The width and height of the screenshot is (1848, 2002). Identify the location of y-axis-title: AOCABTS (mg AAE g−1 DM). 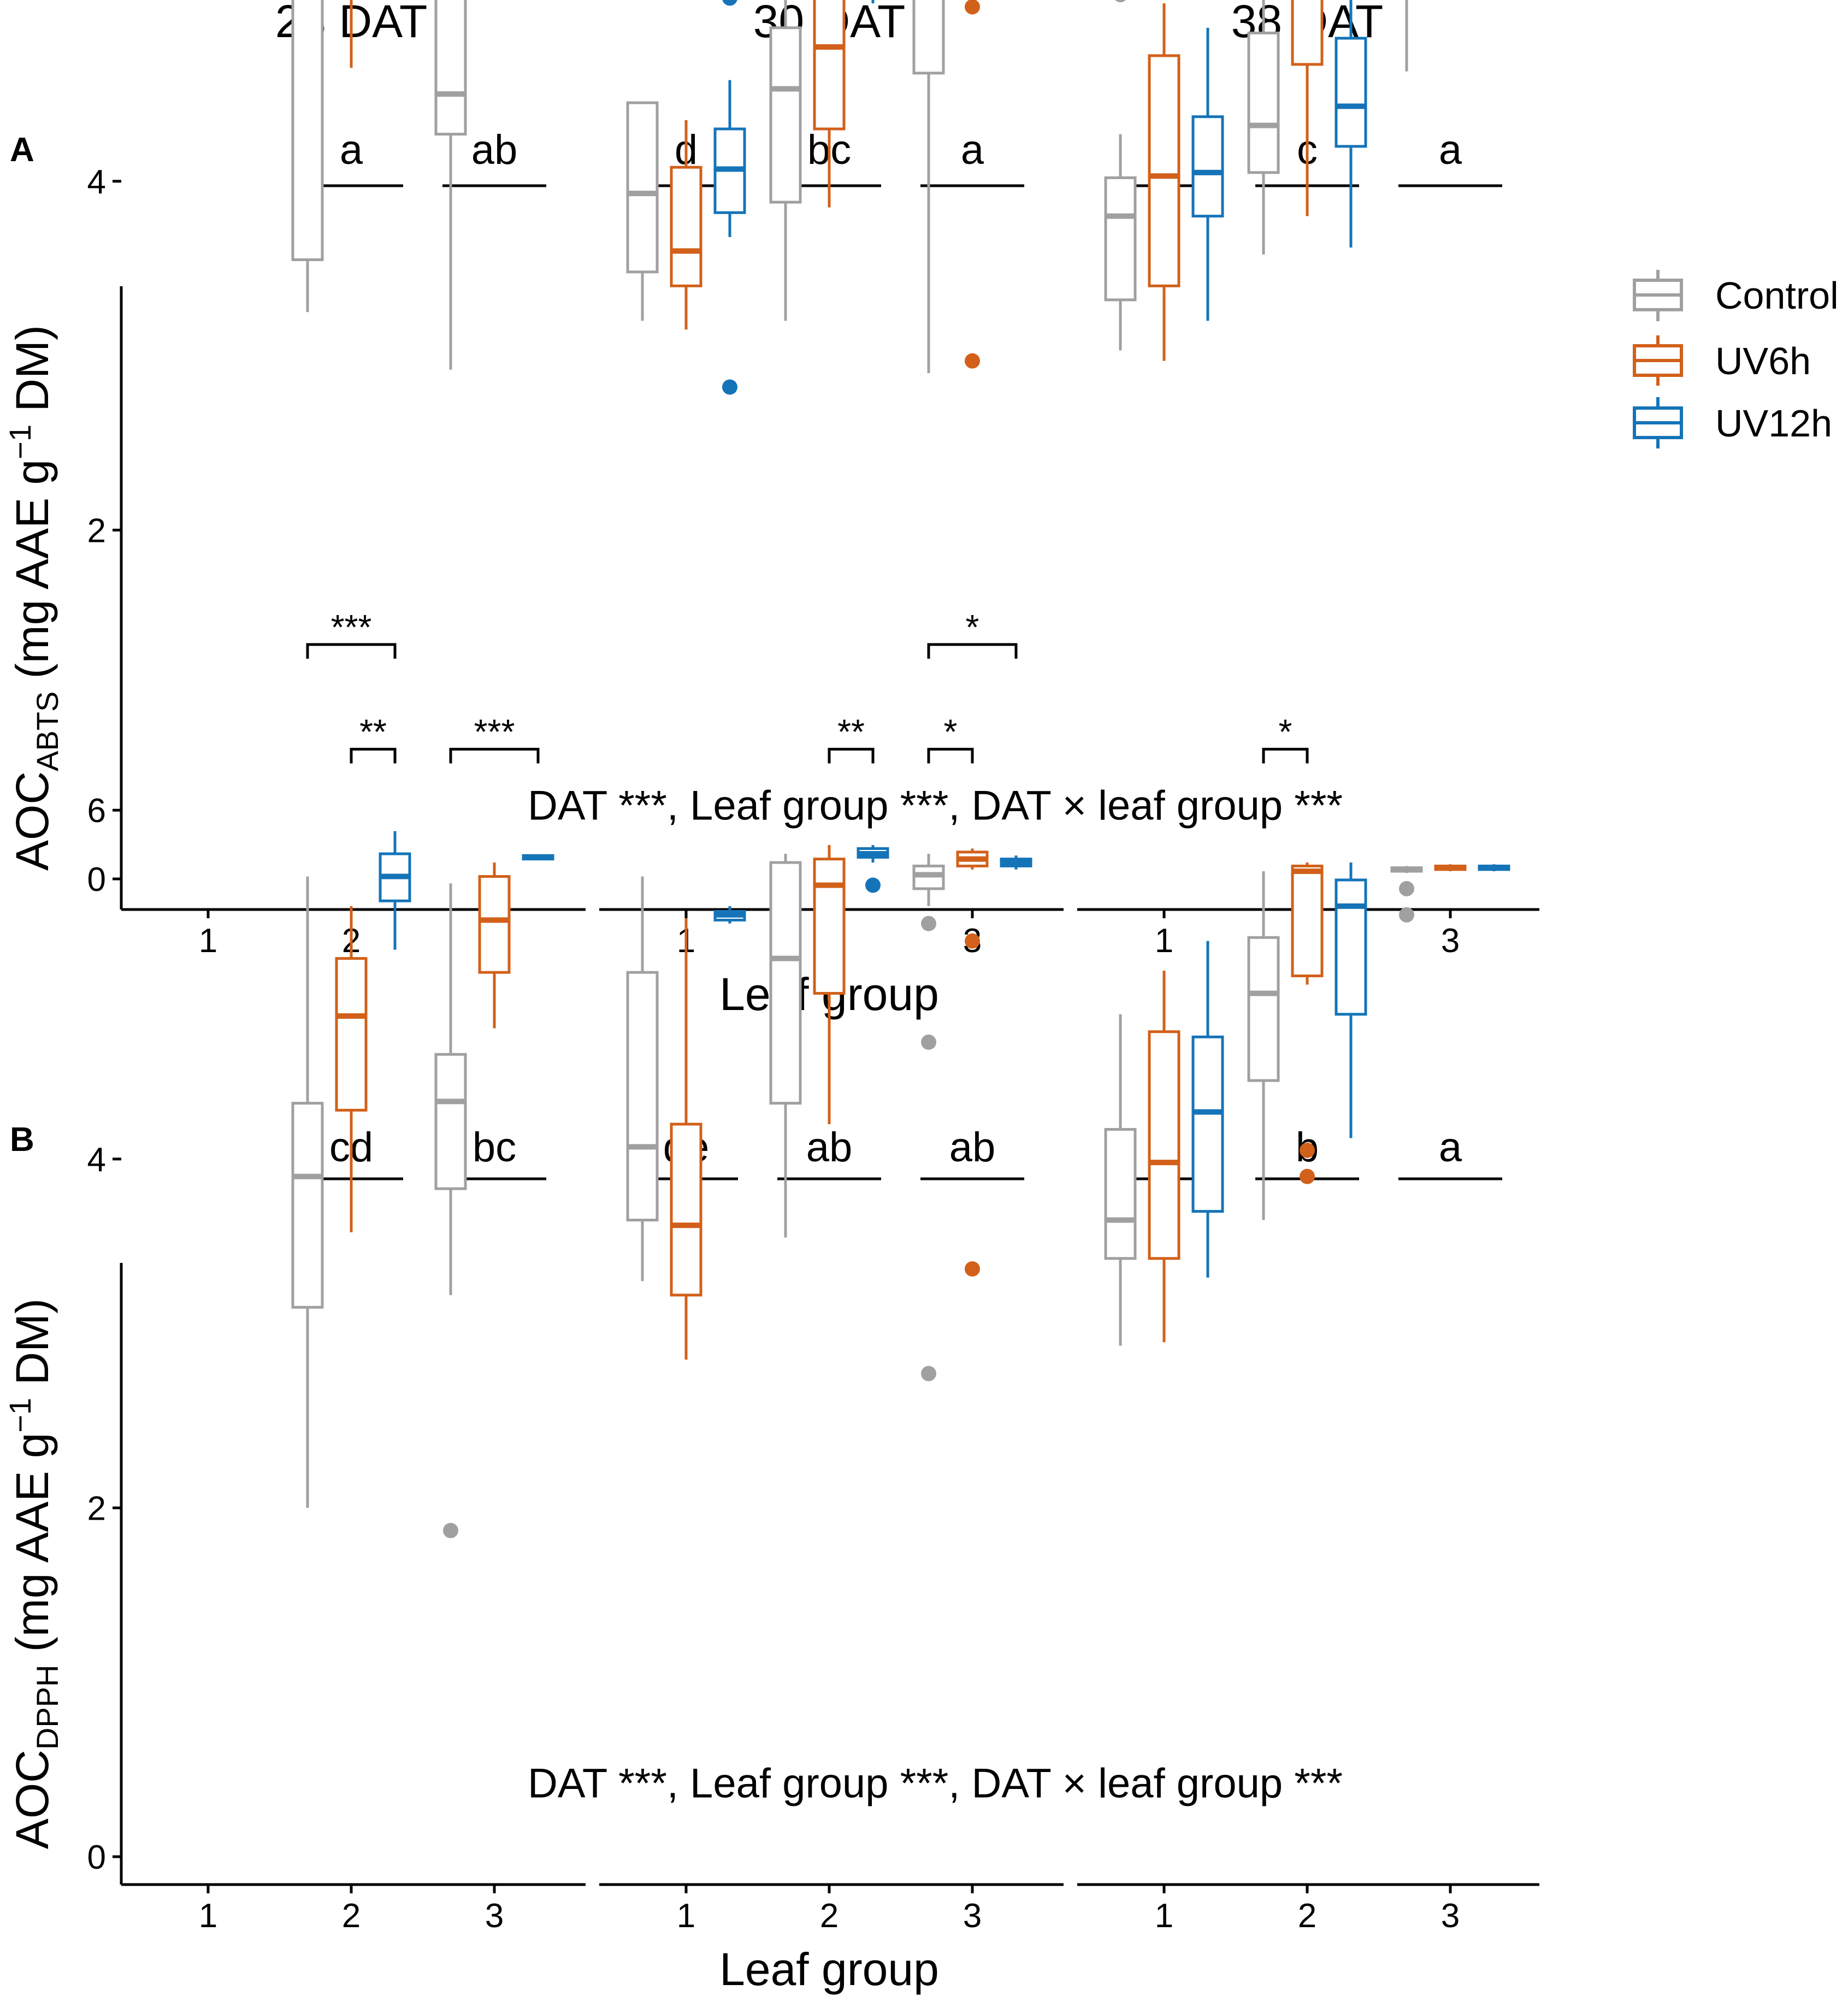
(33, 598).